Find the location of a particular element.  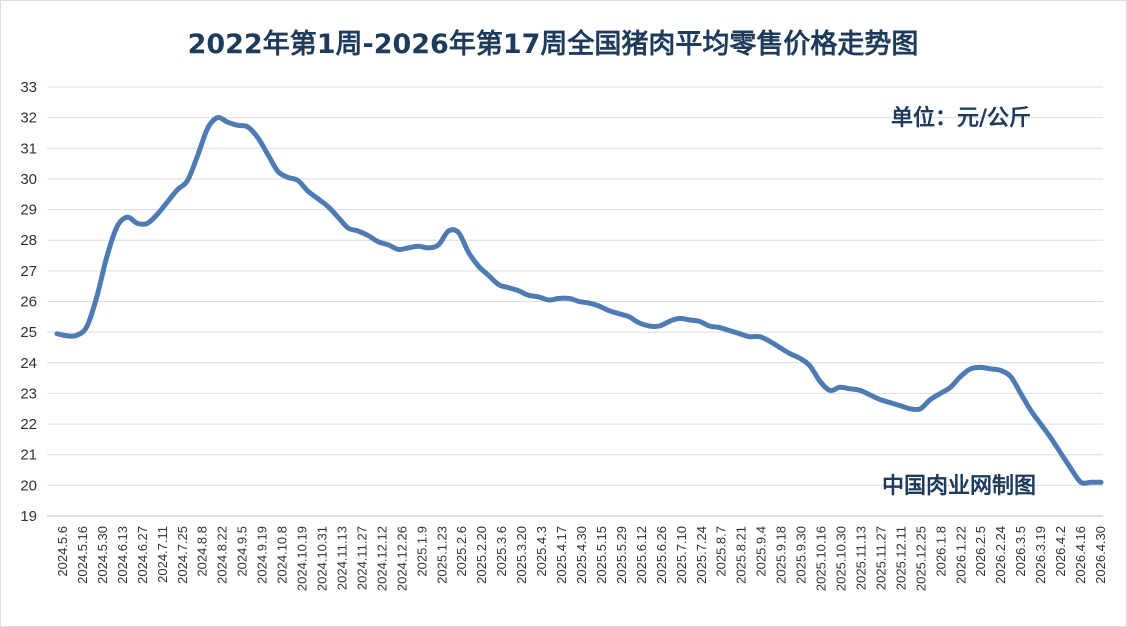

x-tick-label: 2026.3.5 is located at coordinates (1020, 551).